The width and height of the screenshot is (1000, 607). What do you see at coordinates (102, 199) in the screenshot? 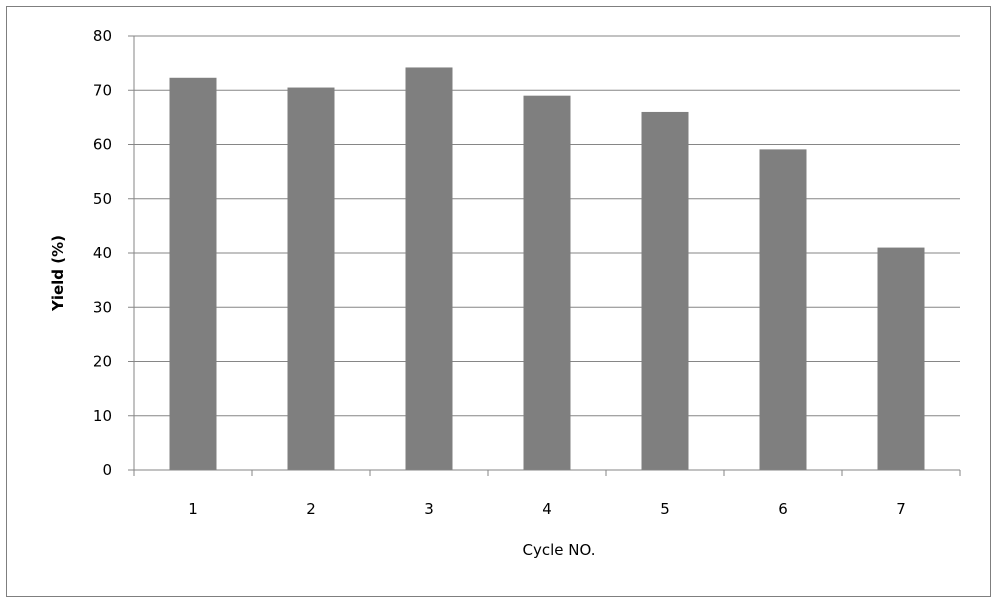
I see `y-tick-label-50: 50` at bounding box center [102, 199].